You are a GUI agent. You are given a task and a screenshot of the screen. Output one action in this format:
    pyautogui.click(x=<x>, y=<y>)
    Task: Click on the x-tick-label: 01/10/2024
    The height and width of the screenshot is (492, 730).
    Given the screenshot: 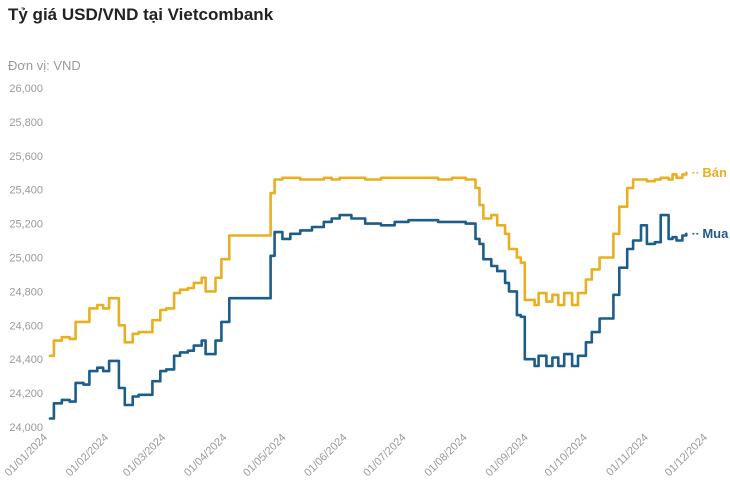 What is the action you would take?
    pyautogui.click(x=566, y=455)
    